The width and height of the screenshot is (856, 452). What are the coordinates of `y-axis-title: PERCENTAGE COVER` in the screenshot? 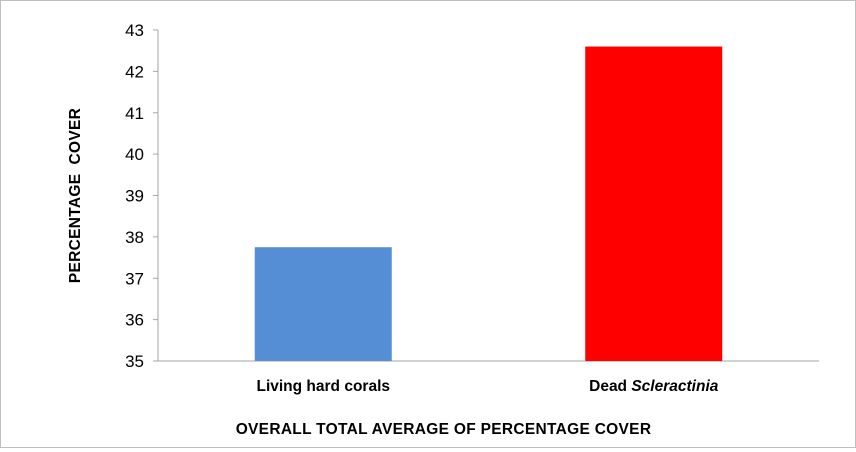 It's located at (75, 195).